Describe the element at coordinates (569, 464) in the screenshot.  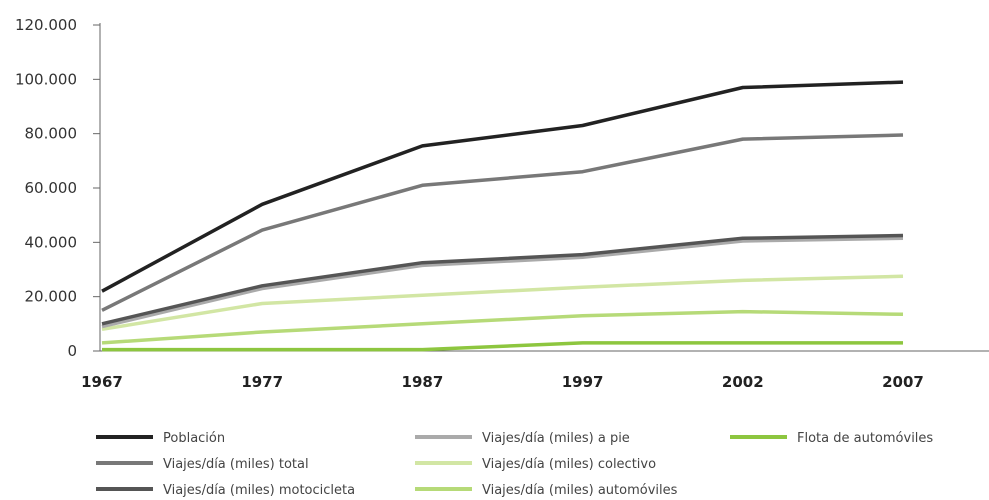
I see `legend-label: Viajes/día (miles) colectivo` at that location.